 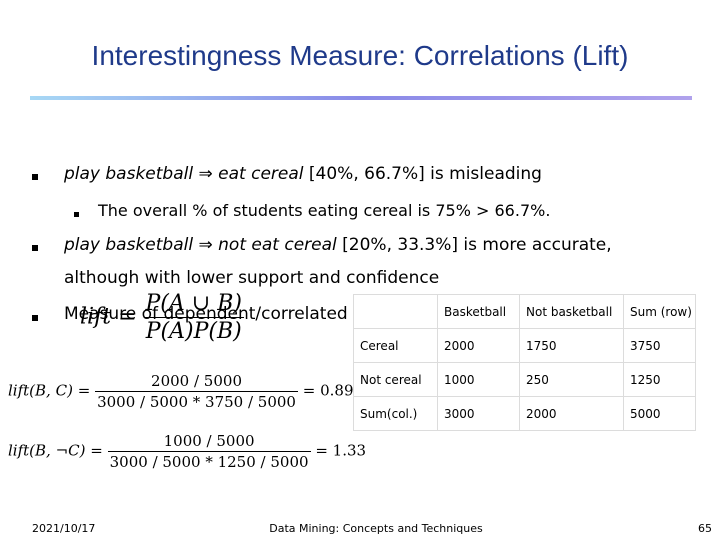 I want to click on formula-lhs: lift(B, ¬C), so click(x=47, y=450).